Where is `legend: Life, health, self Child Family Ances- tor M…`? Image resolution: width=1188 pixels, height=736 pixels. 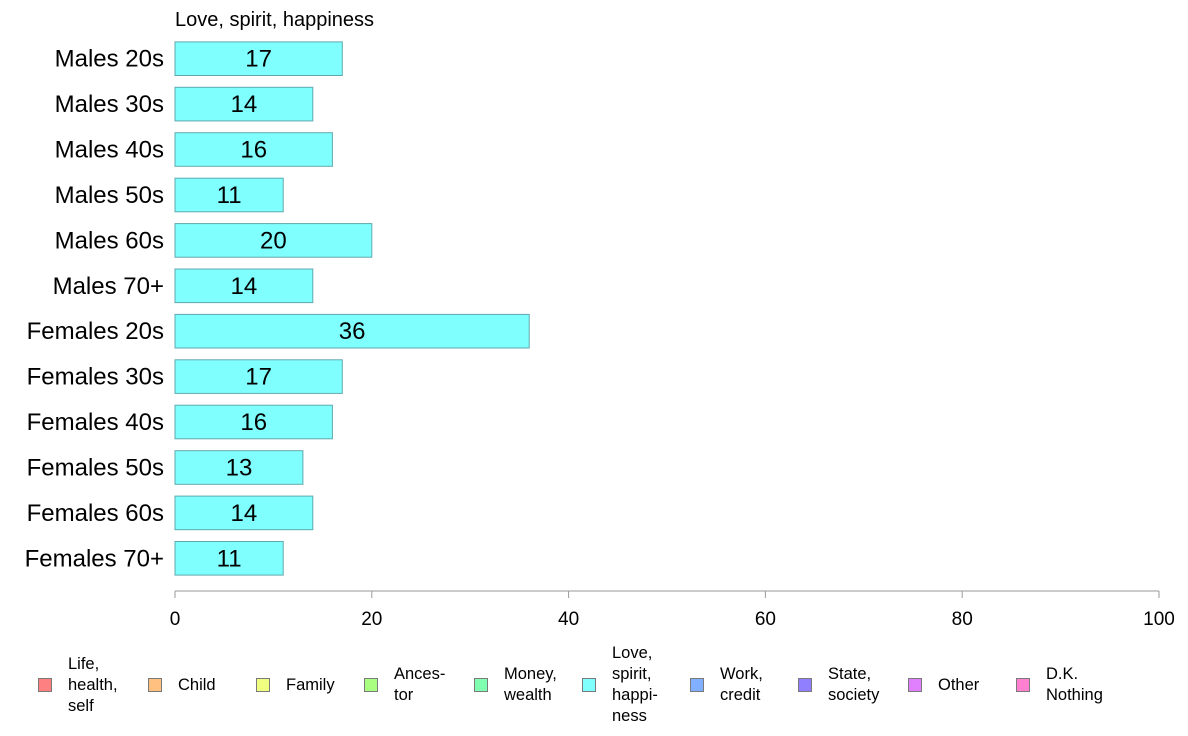
legend: Life, health, self Child Family Ances- tor M… is located at coordinates (594, 688).